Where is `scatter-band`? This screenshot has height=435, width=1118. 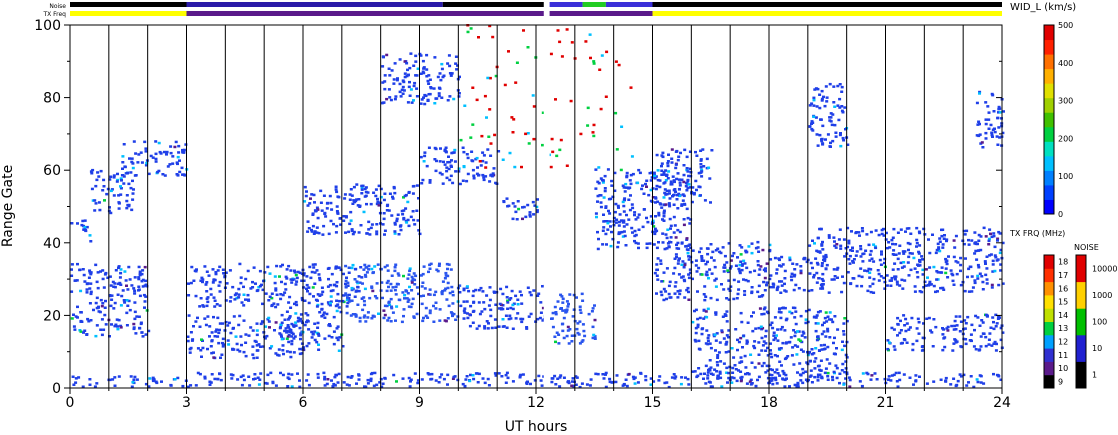 scatter-band is located at coordinates (683, 177).